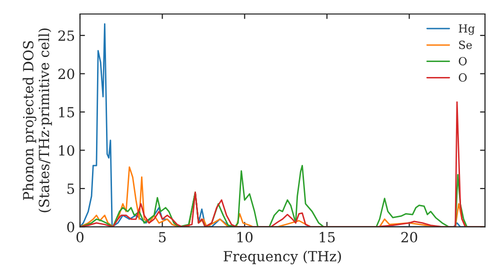 Image resolution: width=500 pixels, height=280 pixels. What do you see at coordinates (37, 120) in the screenshot?
I see `y-axis-title: Phonon projected DOS (States/THz·primitive cell)` at bounding box center [37, 120].